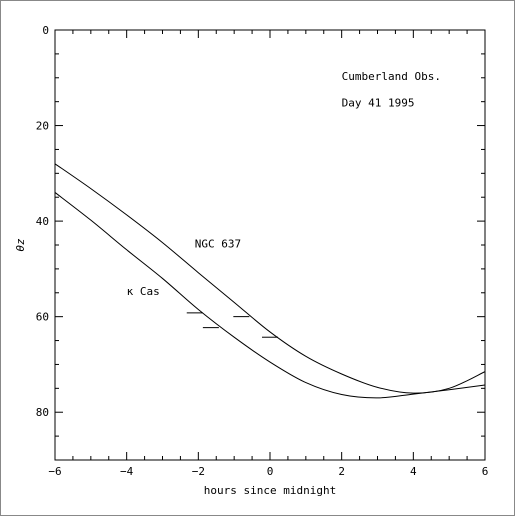 The image size is (515, 516). I want to click on y-tick-label: 20, so click(42, 126).